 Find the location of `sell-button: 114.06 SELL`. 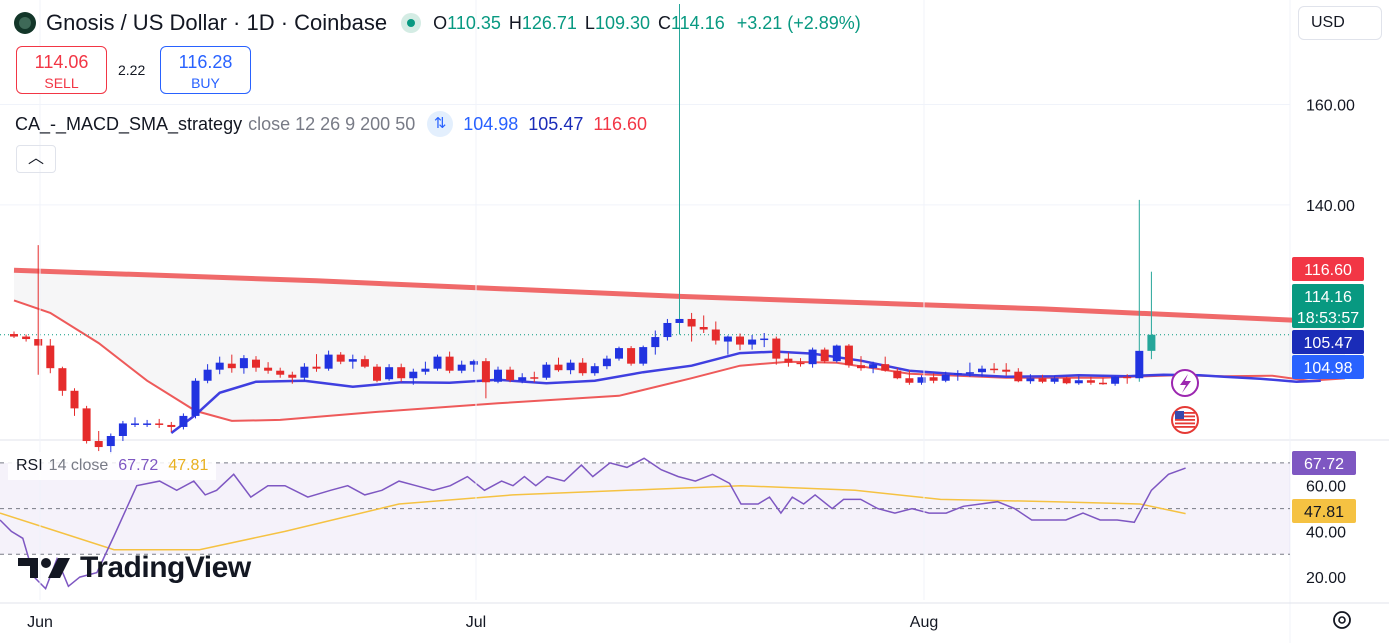

sell-button: 114.06 SELL is located at coordinates (61, 70).